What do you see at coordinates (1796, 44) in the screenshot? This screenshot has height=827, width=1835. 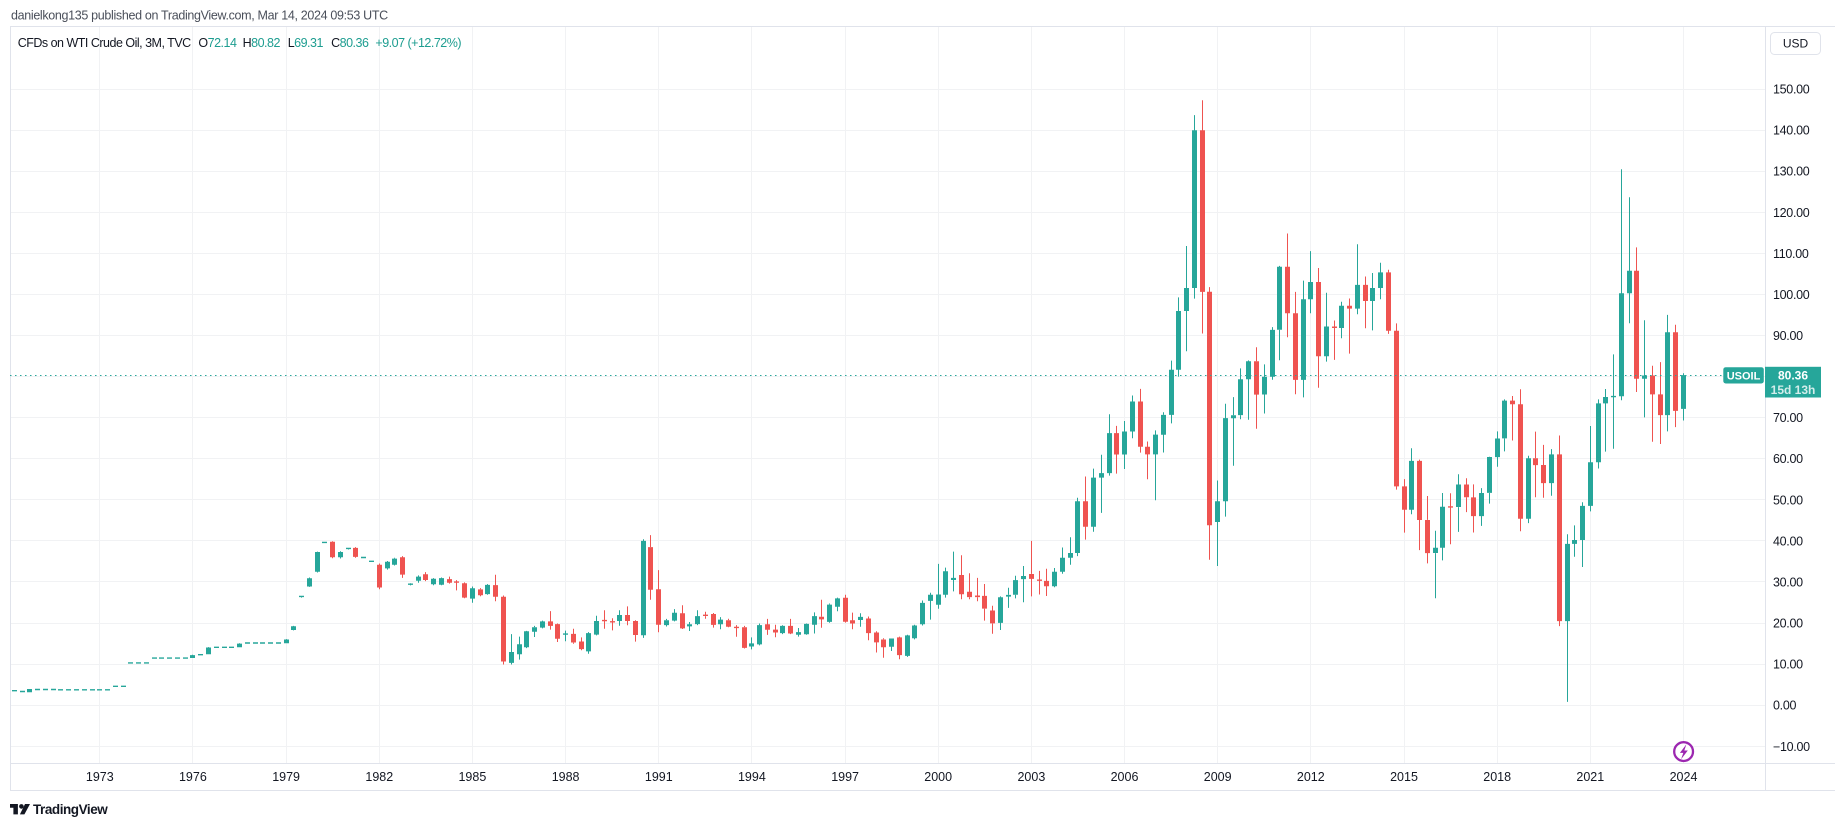 I see `svg-text: USD` at bounding box center [1796, 44].